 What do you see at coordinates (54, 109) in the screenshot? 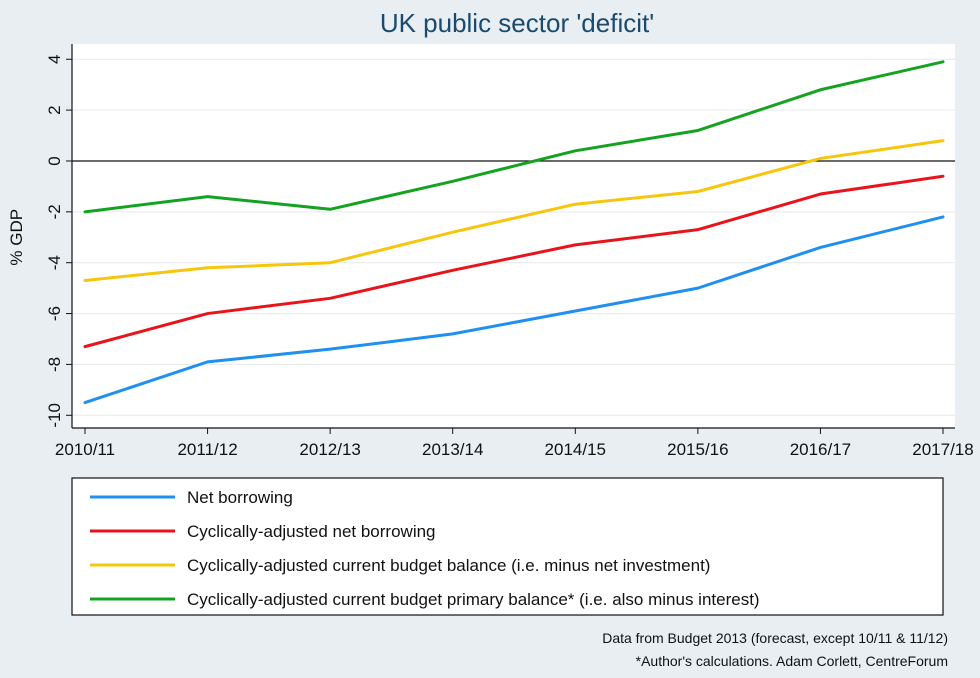
I see `y-tick-label: 2` at bounding box center [54, 109].